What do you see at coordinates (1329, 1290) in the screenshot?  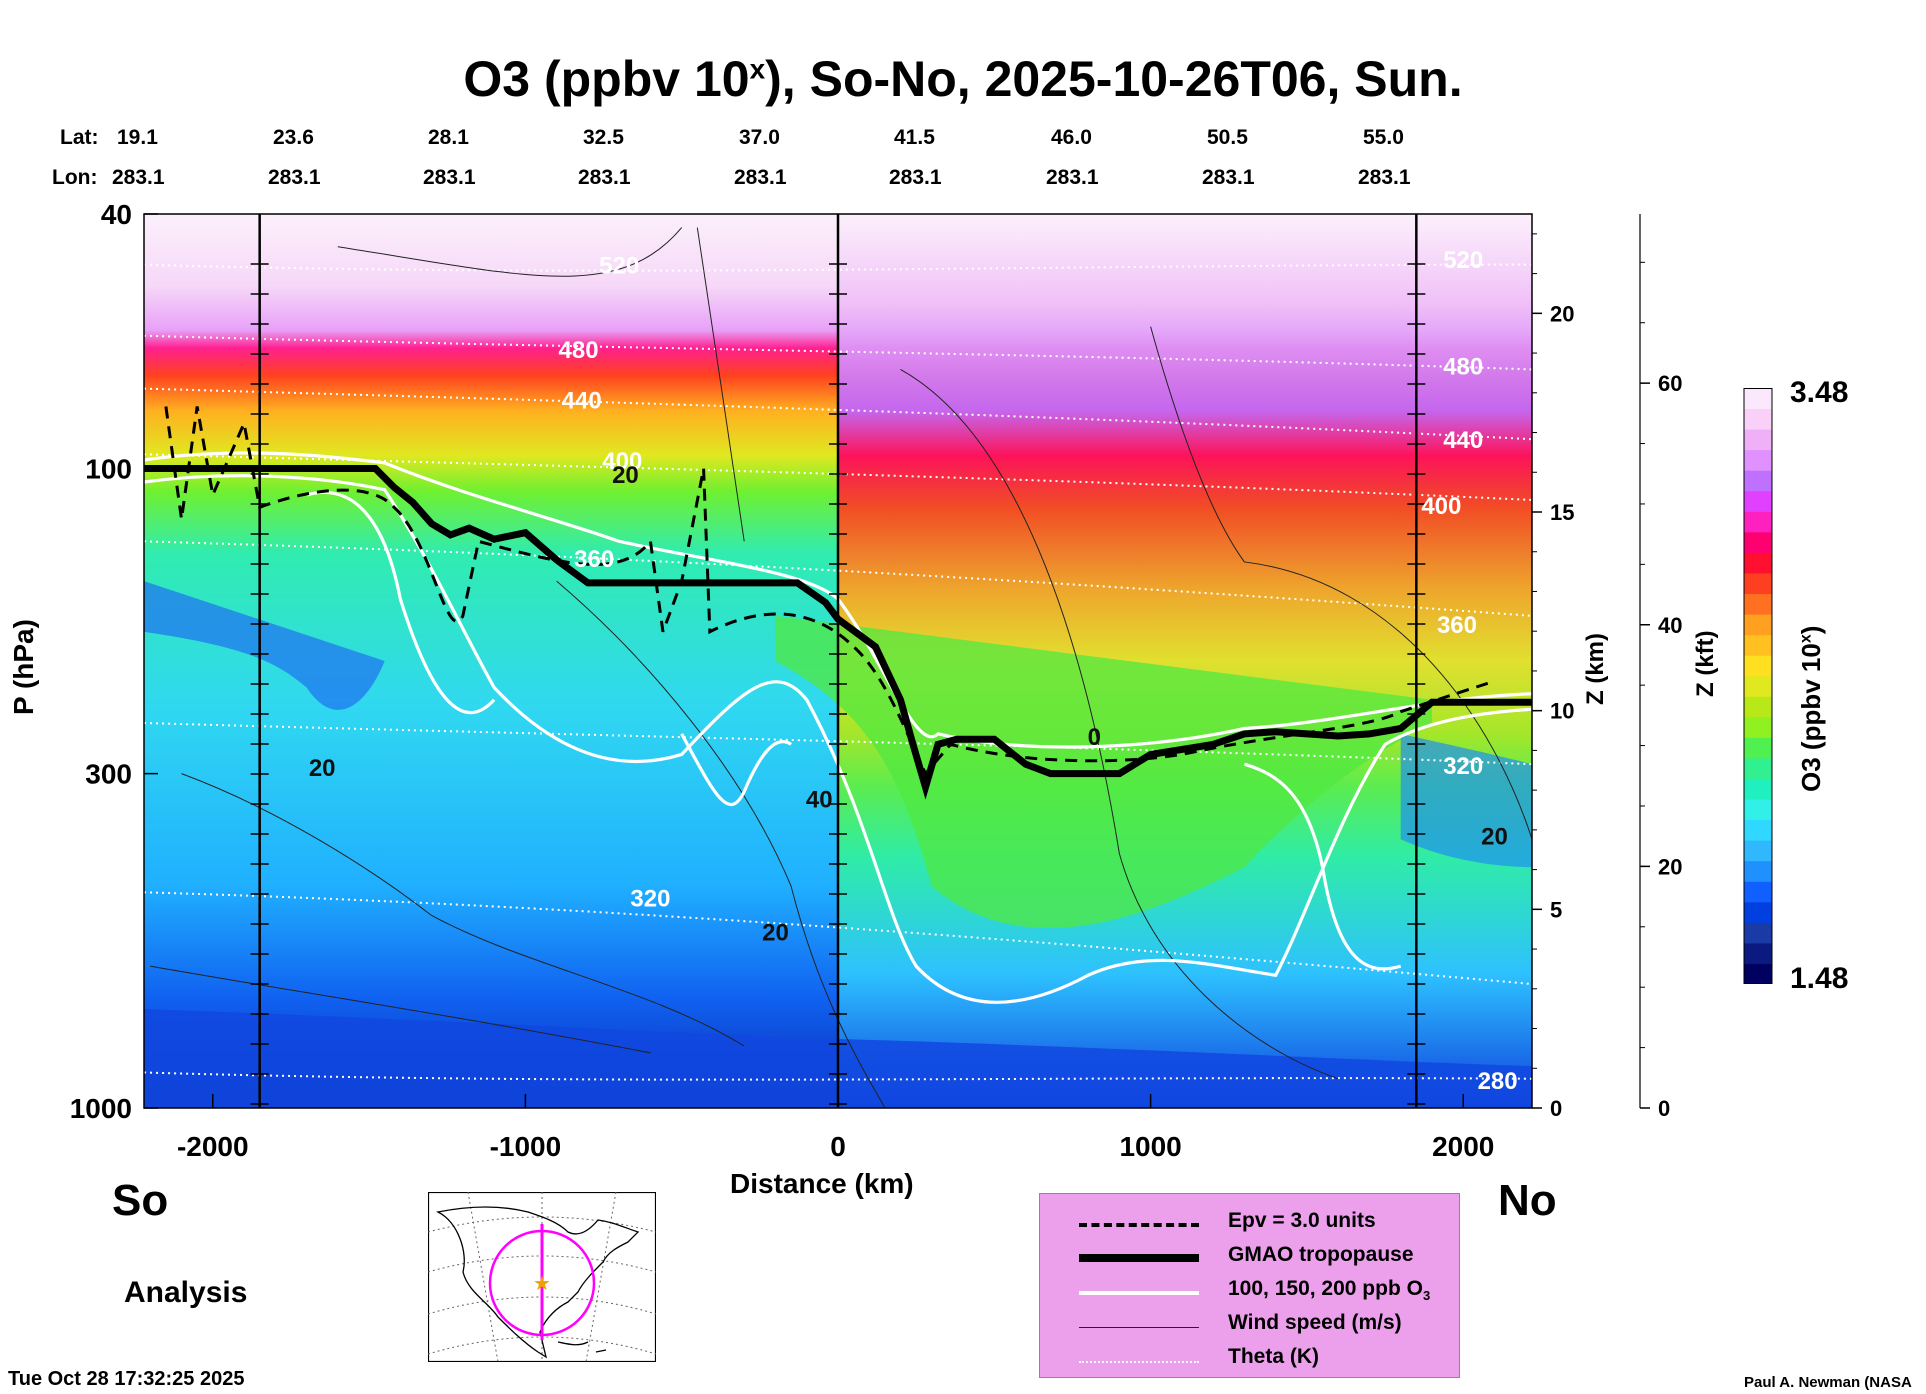 I see `legend-o3-text: 100, 150, 200 ppb O3` at bounding box center [1329, 1290].